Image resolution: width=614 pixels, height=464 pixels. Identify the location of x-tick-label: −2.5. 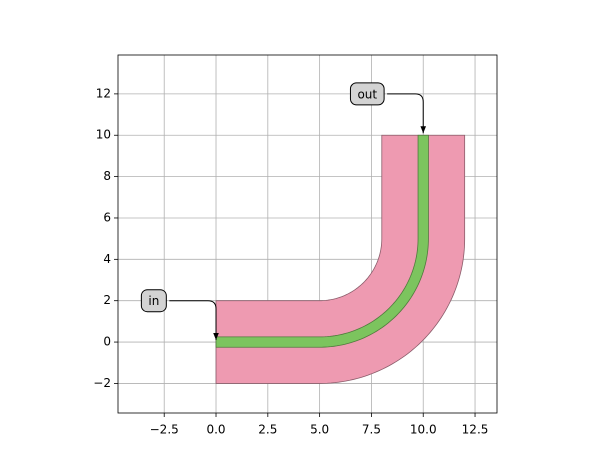
(164, 430).